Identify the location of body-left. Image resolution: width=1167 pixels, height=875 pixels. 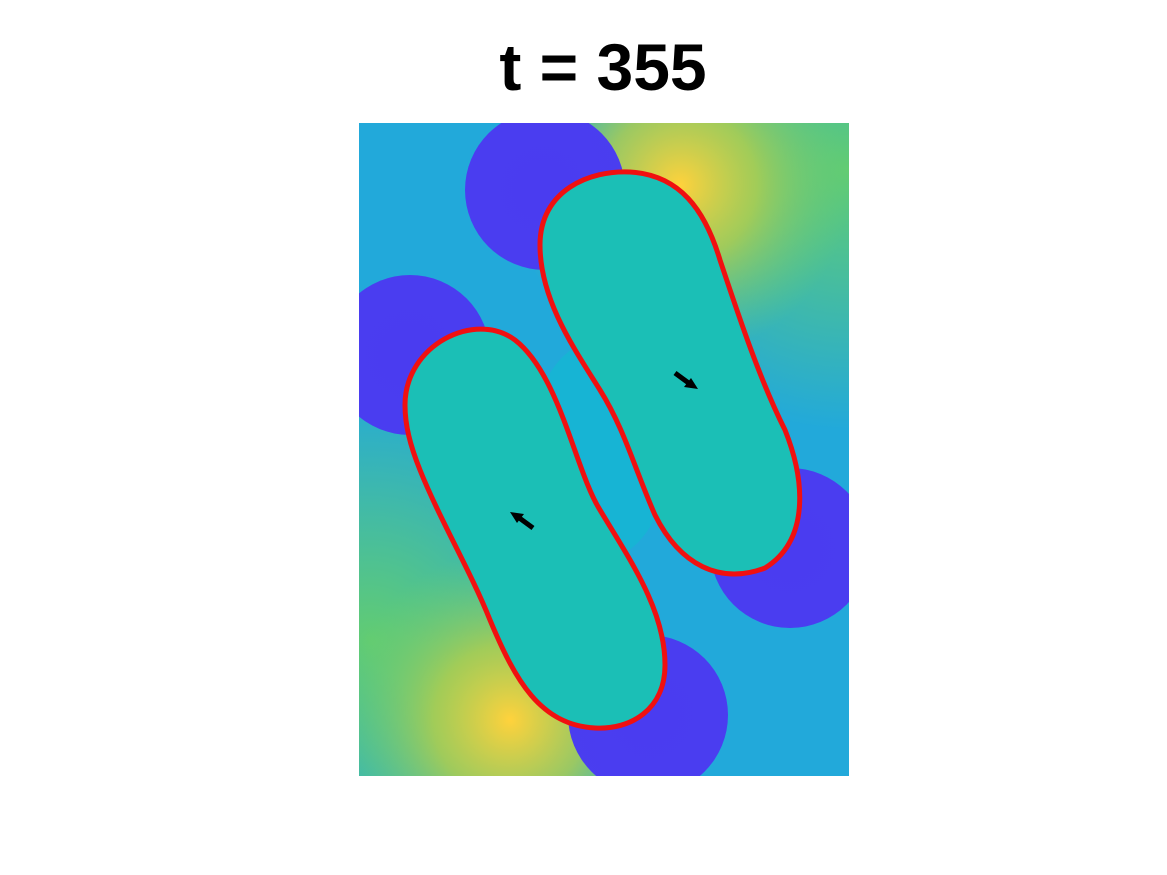
(535, 528).